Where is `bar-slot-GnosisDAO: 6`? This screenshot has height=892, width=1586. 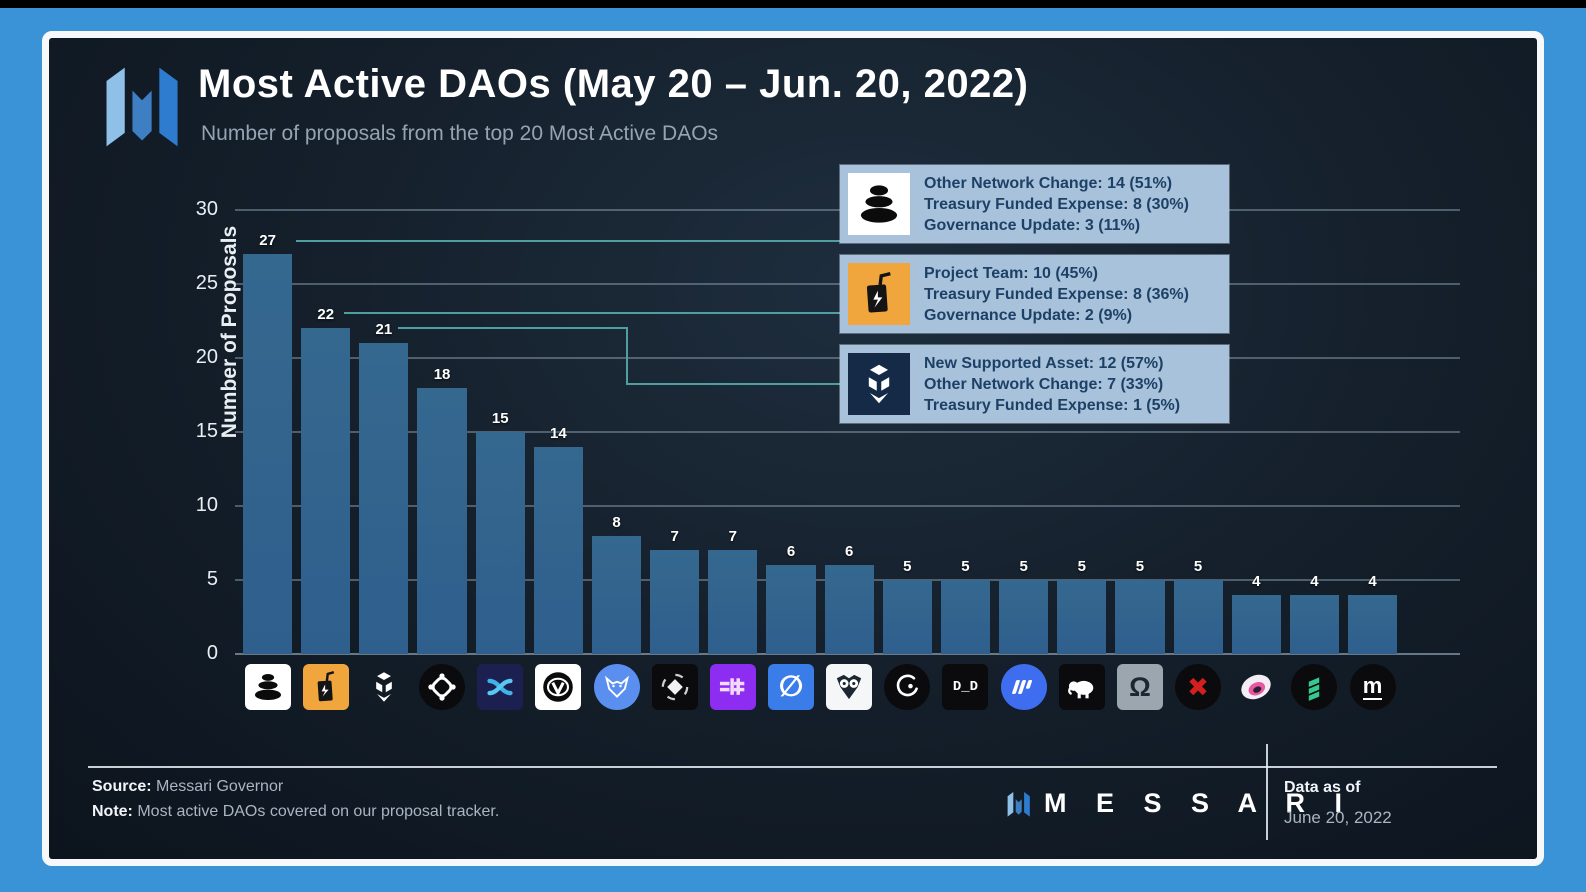
bar-slot-GnosisDAO: 6 is located at coordinates (849, 598).